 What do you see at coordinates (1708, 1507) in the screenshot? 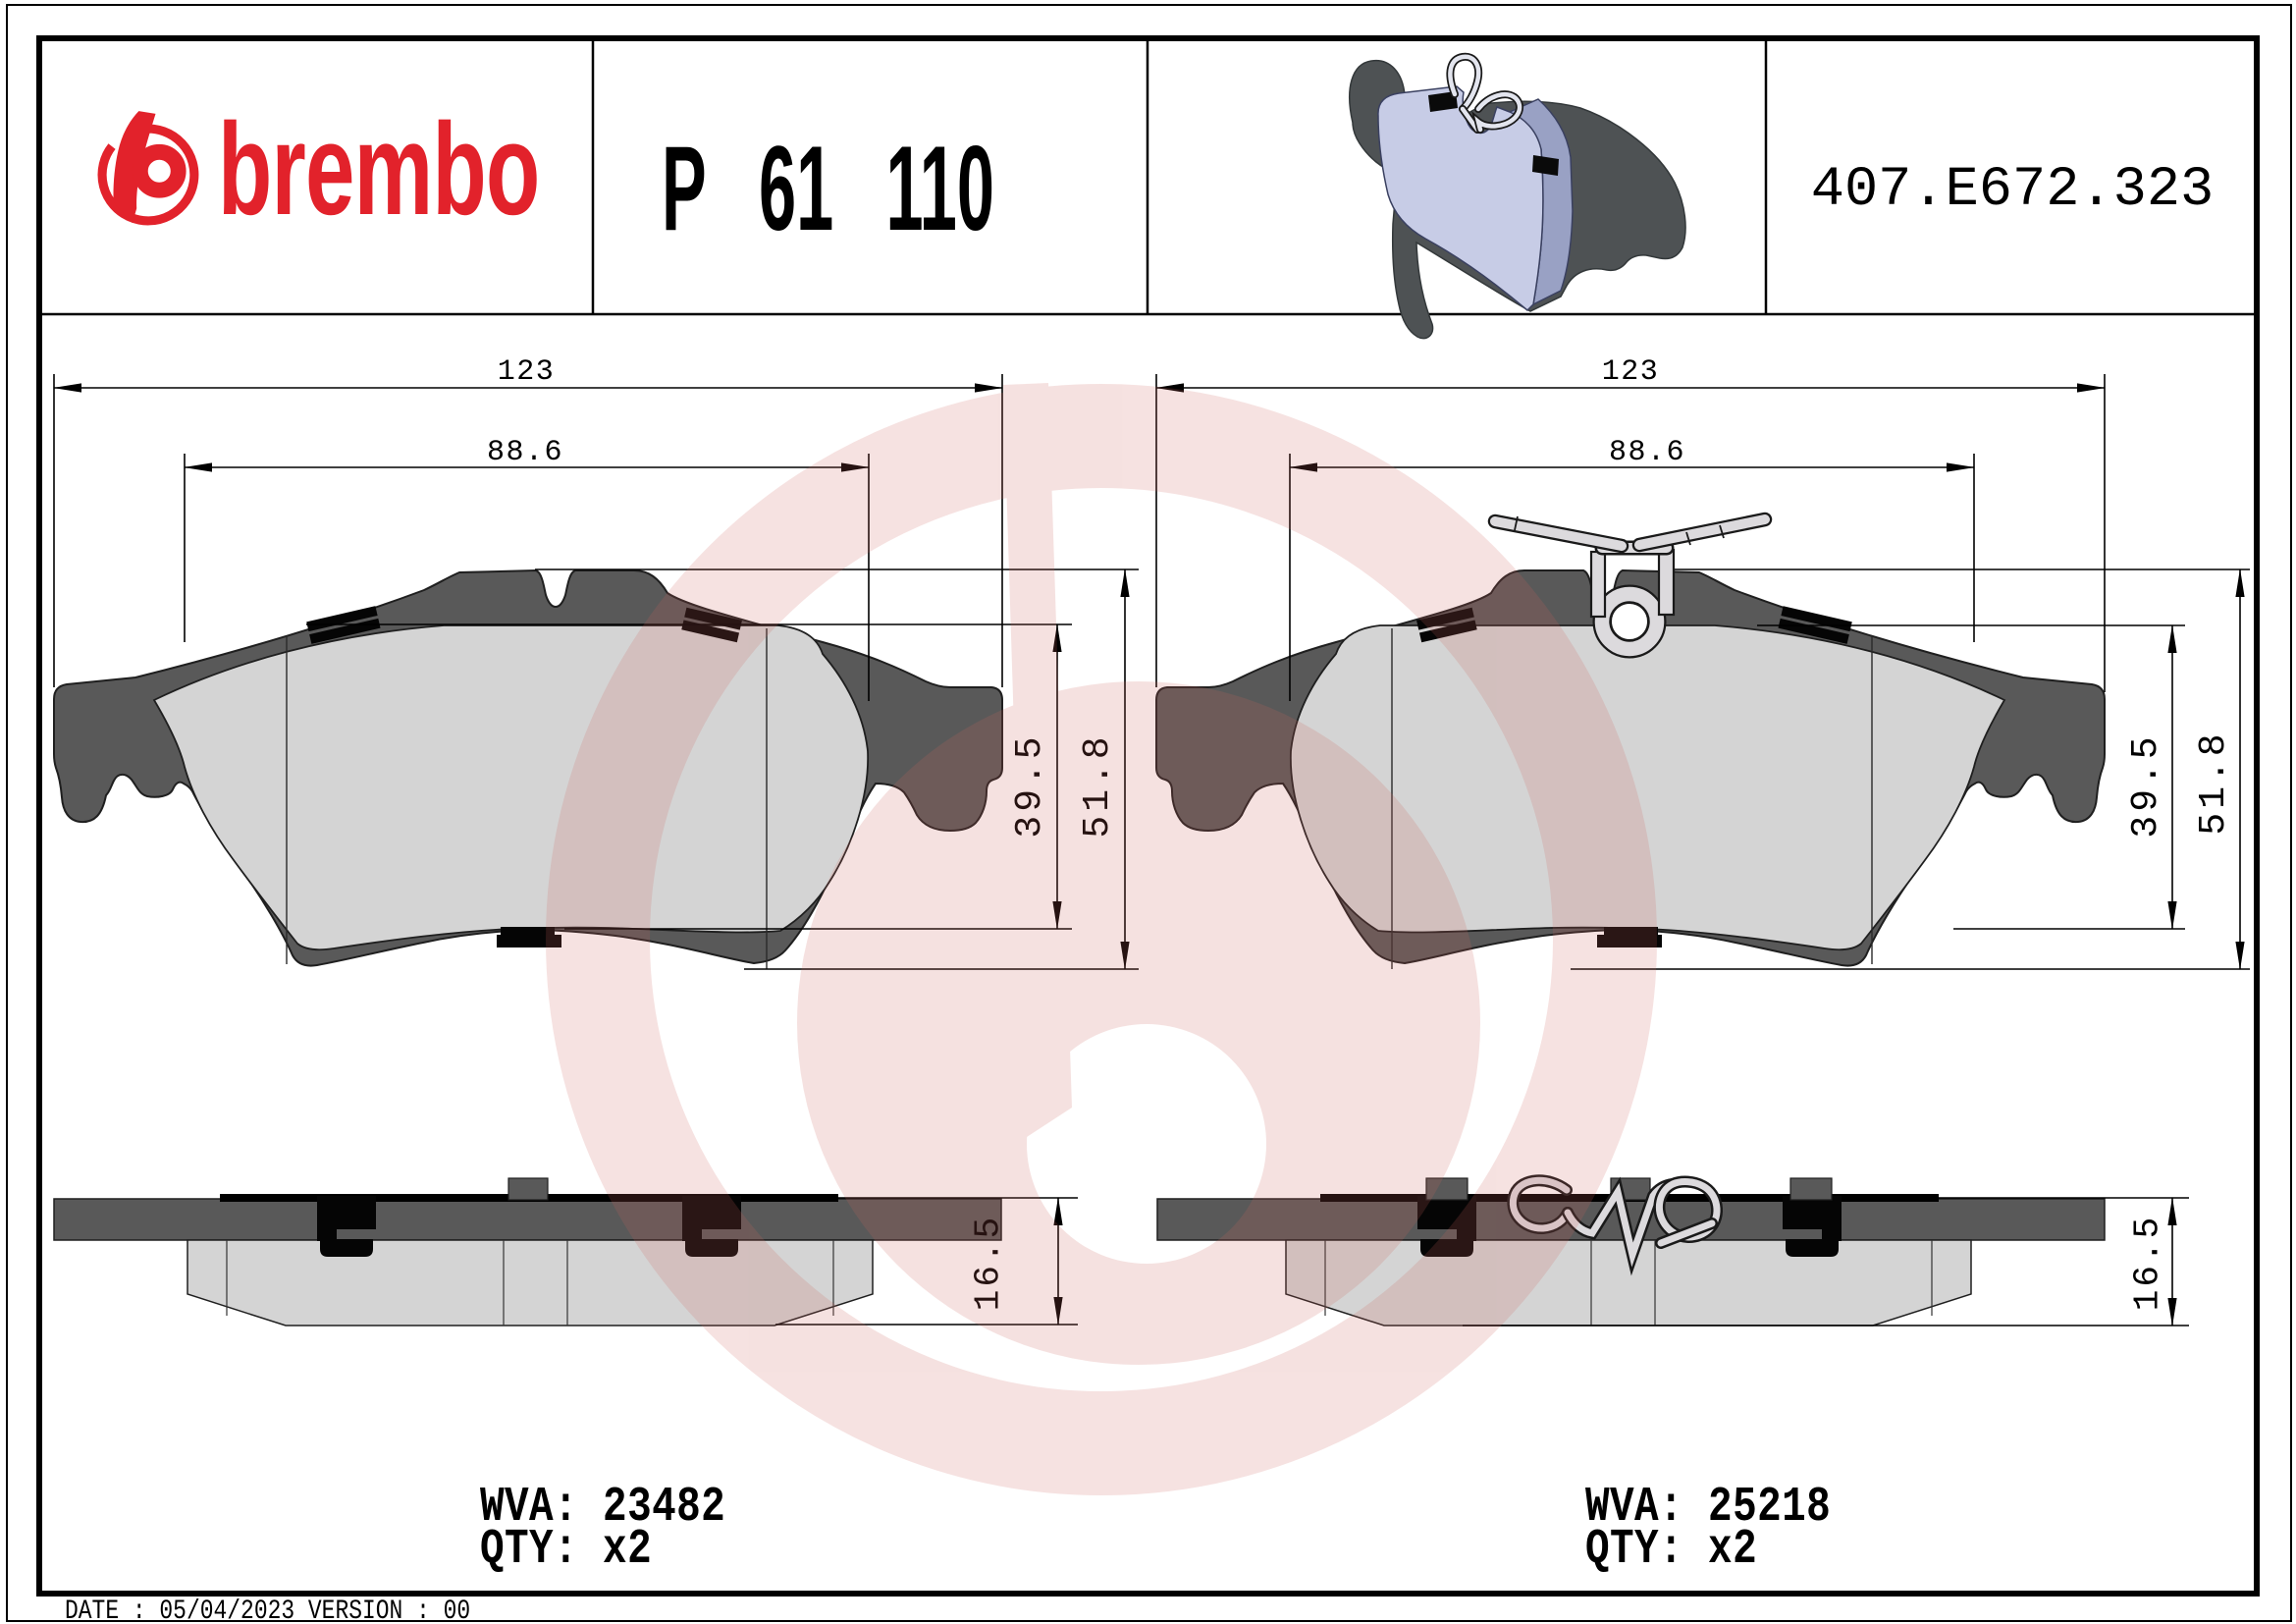
I see `svg-text: WVA: 25218` at bounding box center [1708, 1507].